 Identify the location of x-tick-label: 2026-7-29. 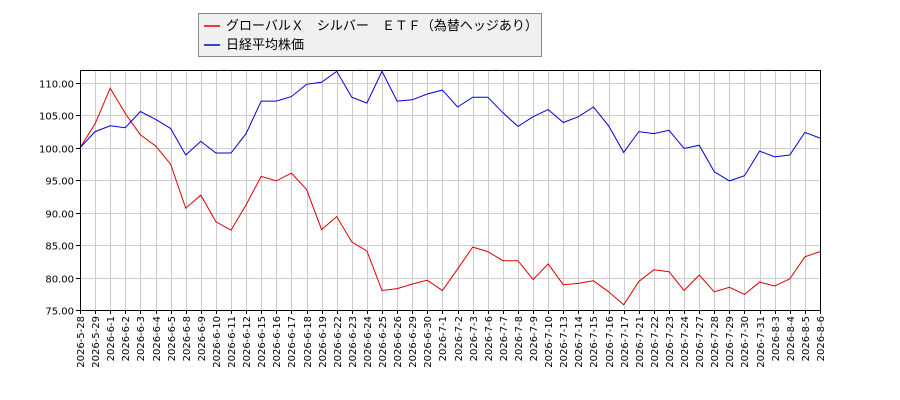
(730, 342).